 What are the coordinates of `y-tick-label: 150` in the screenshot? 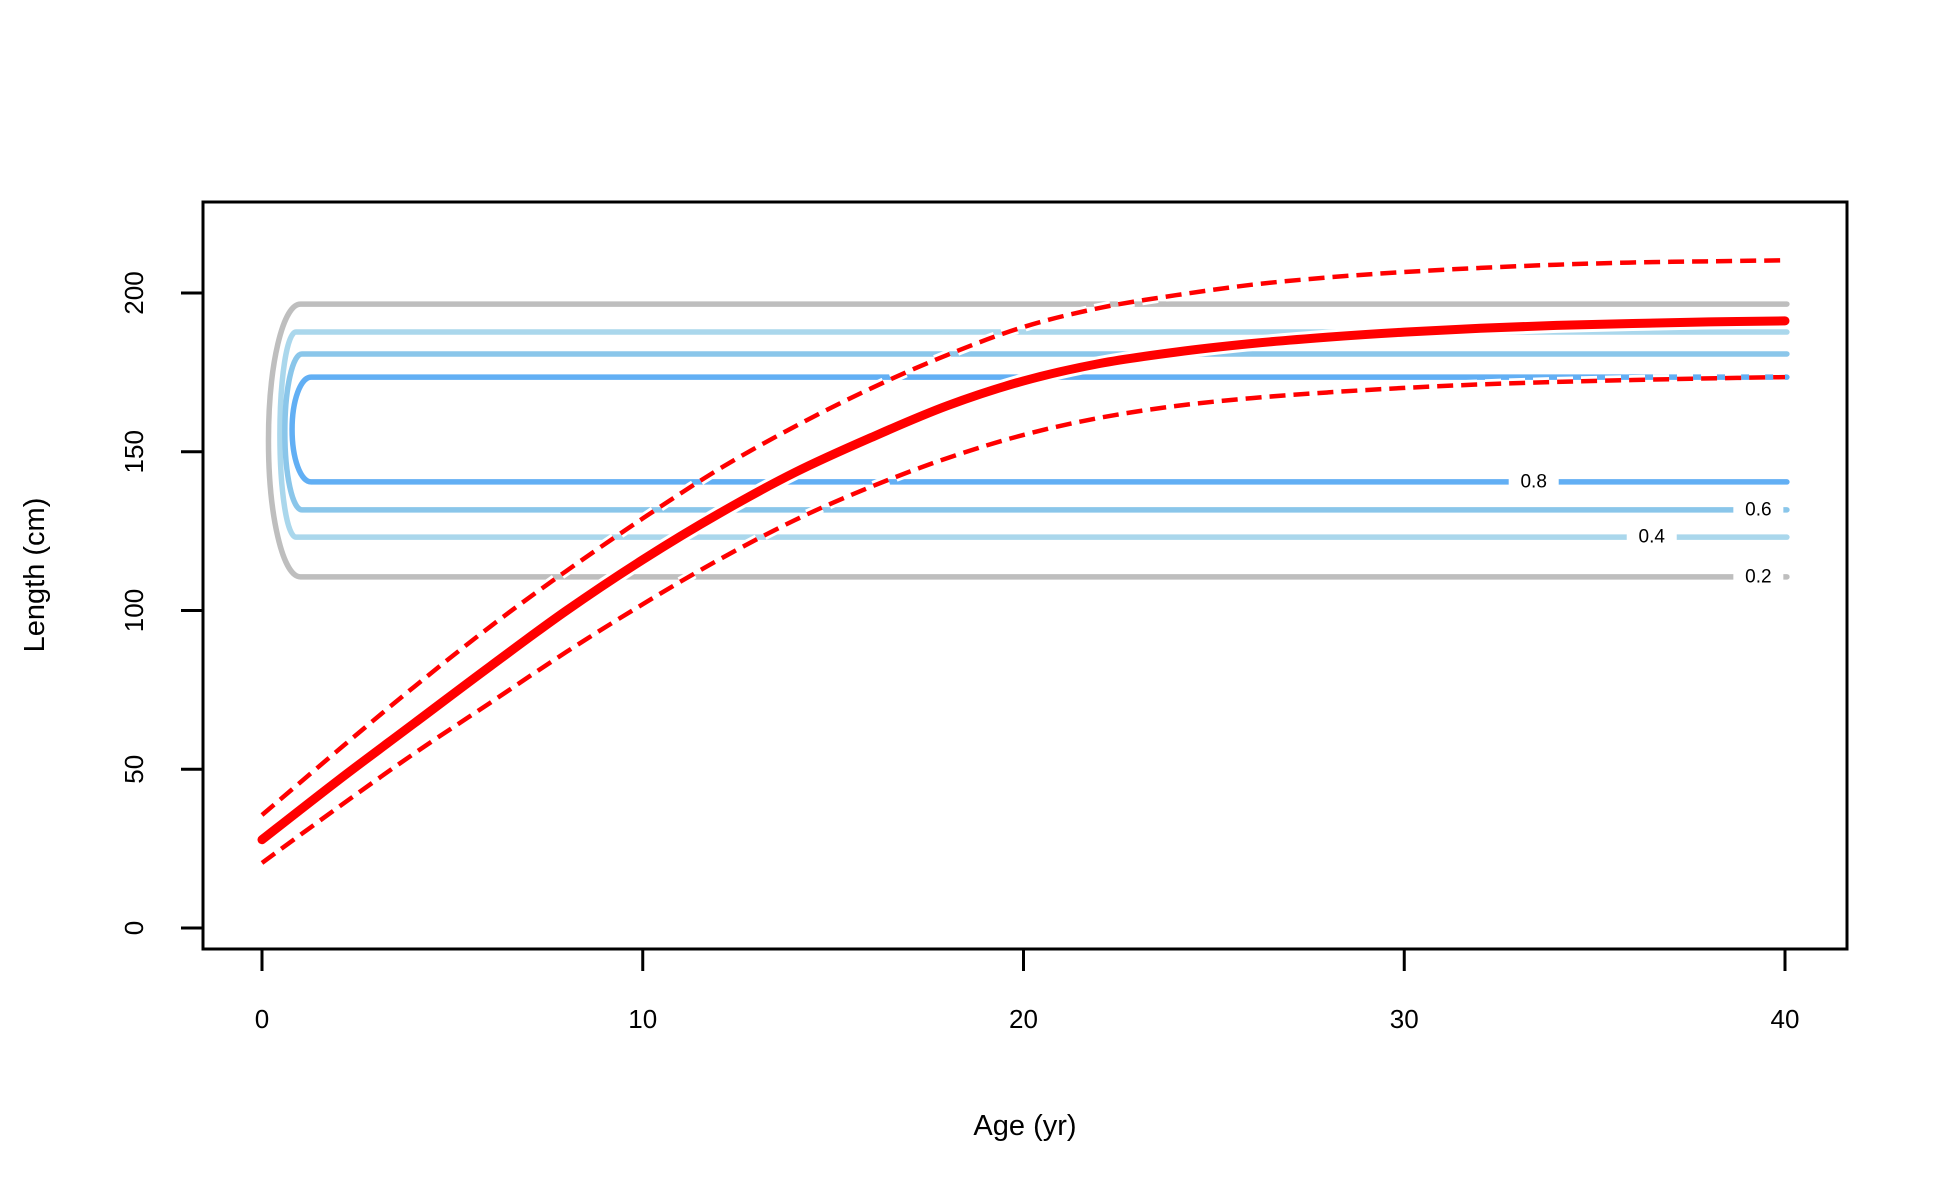 It's located at (134, 451).